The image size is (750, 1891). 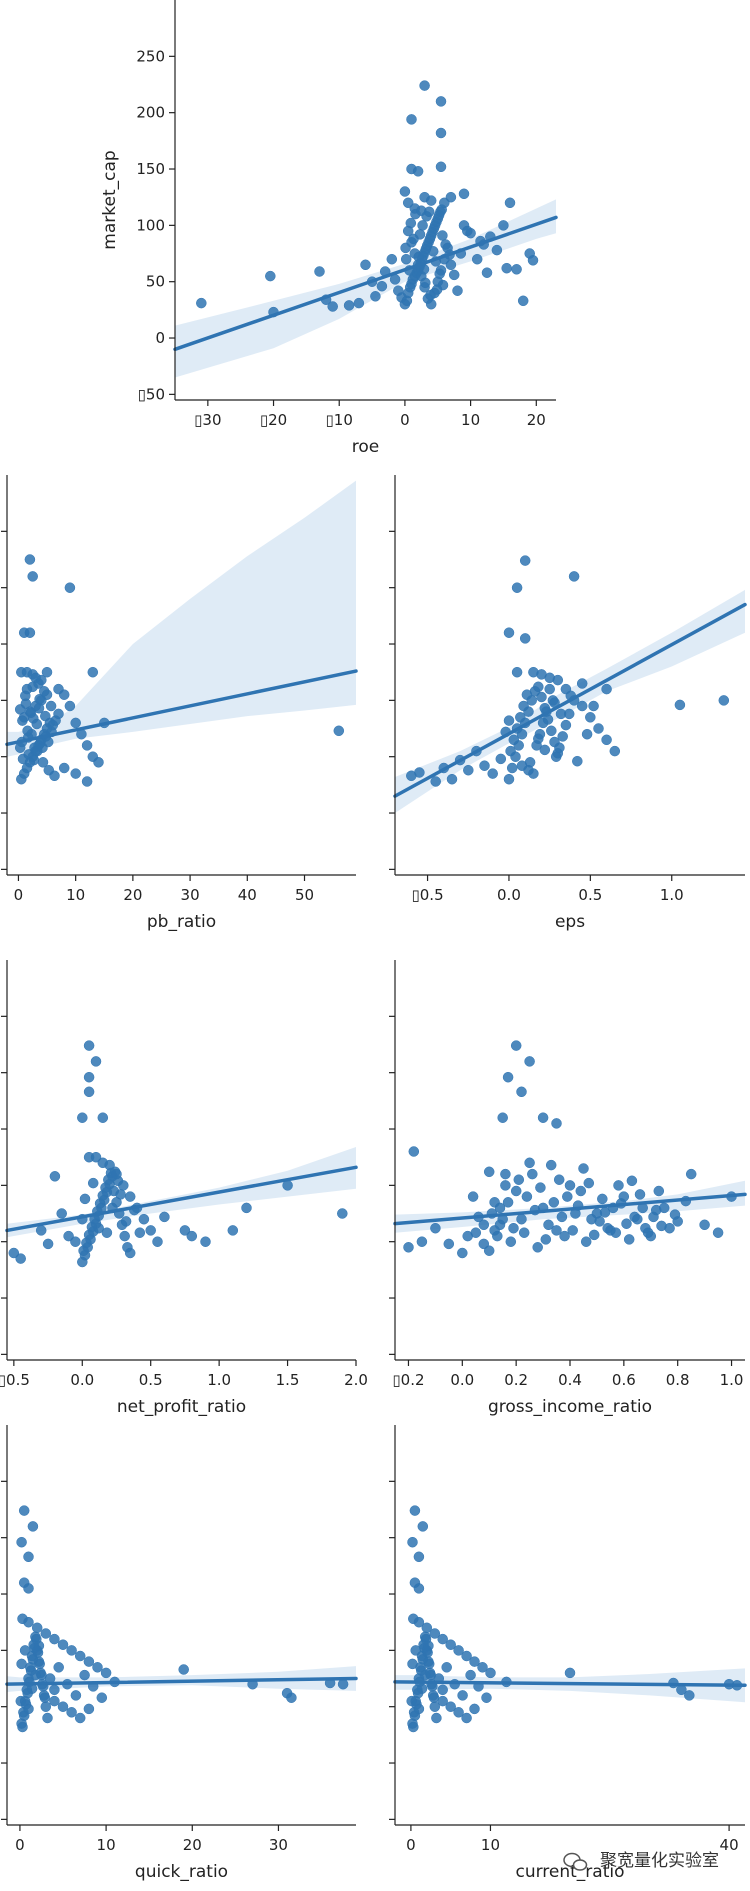 I want to click on x-axis-label: current_ratio, so click(x=569, y=1872).